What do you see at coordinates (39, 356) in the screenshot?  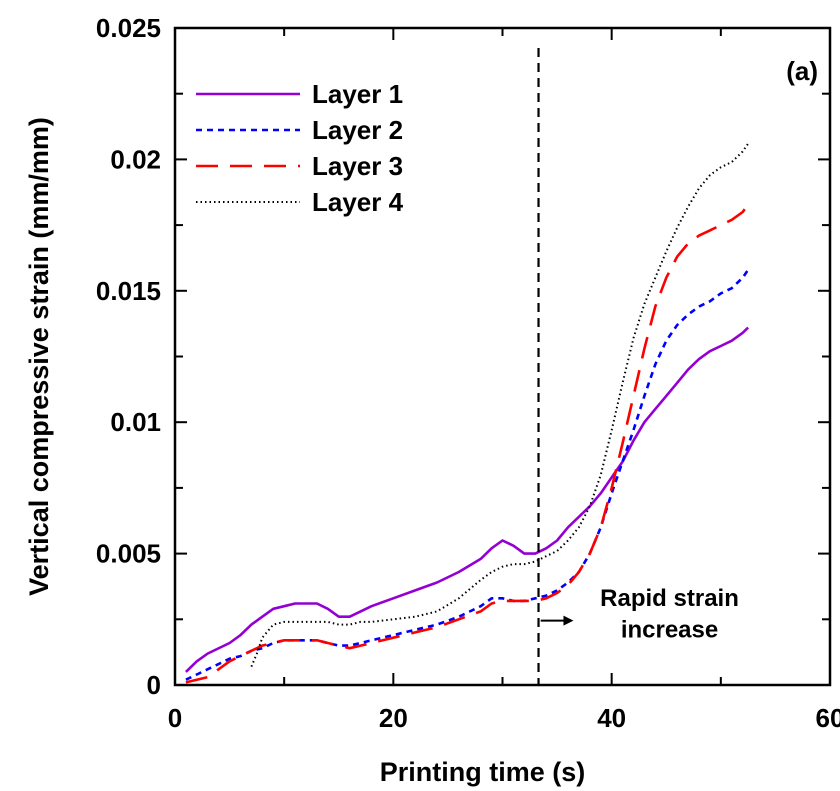 I see `y-axis-title: Vertical compressive strain (mm/mm)` at bounding box center [39, 356].